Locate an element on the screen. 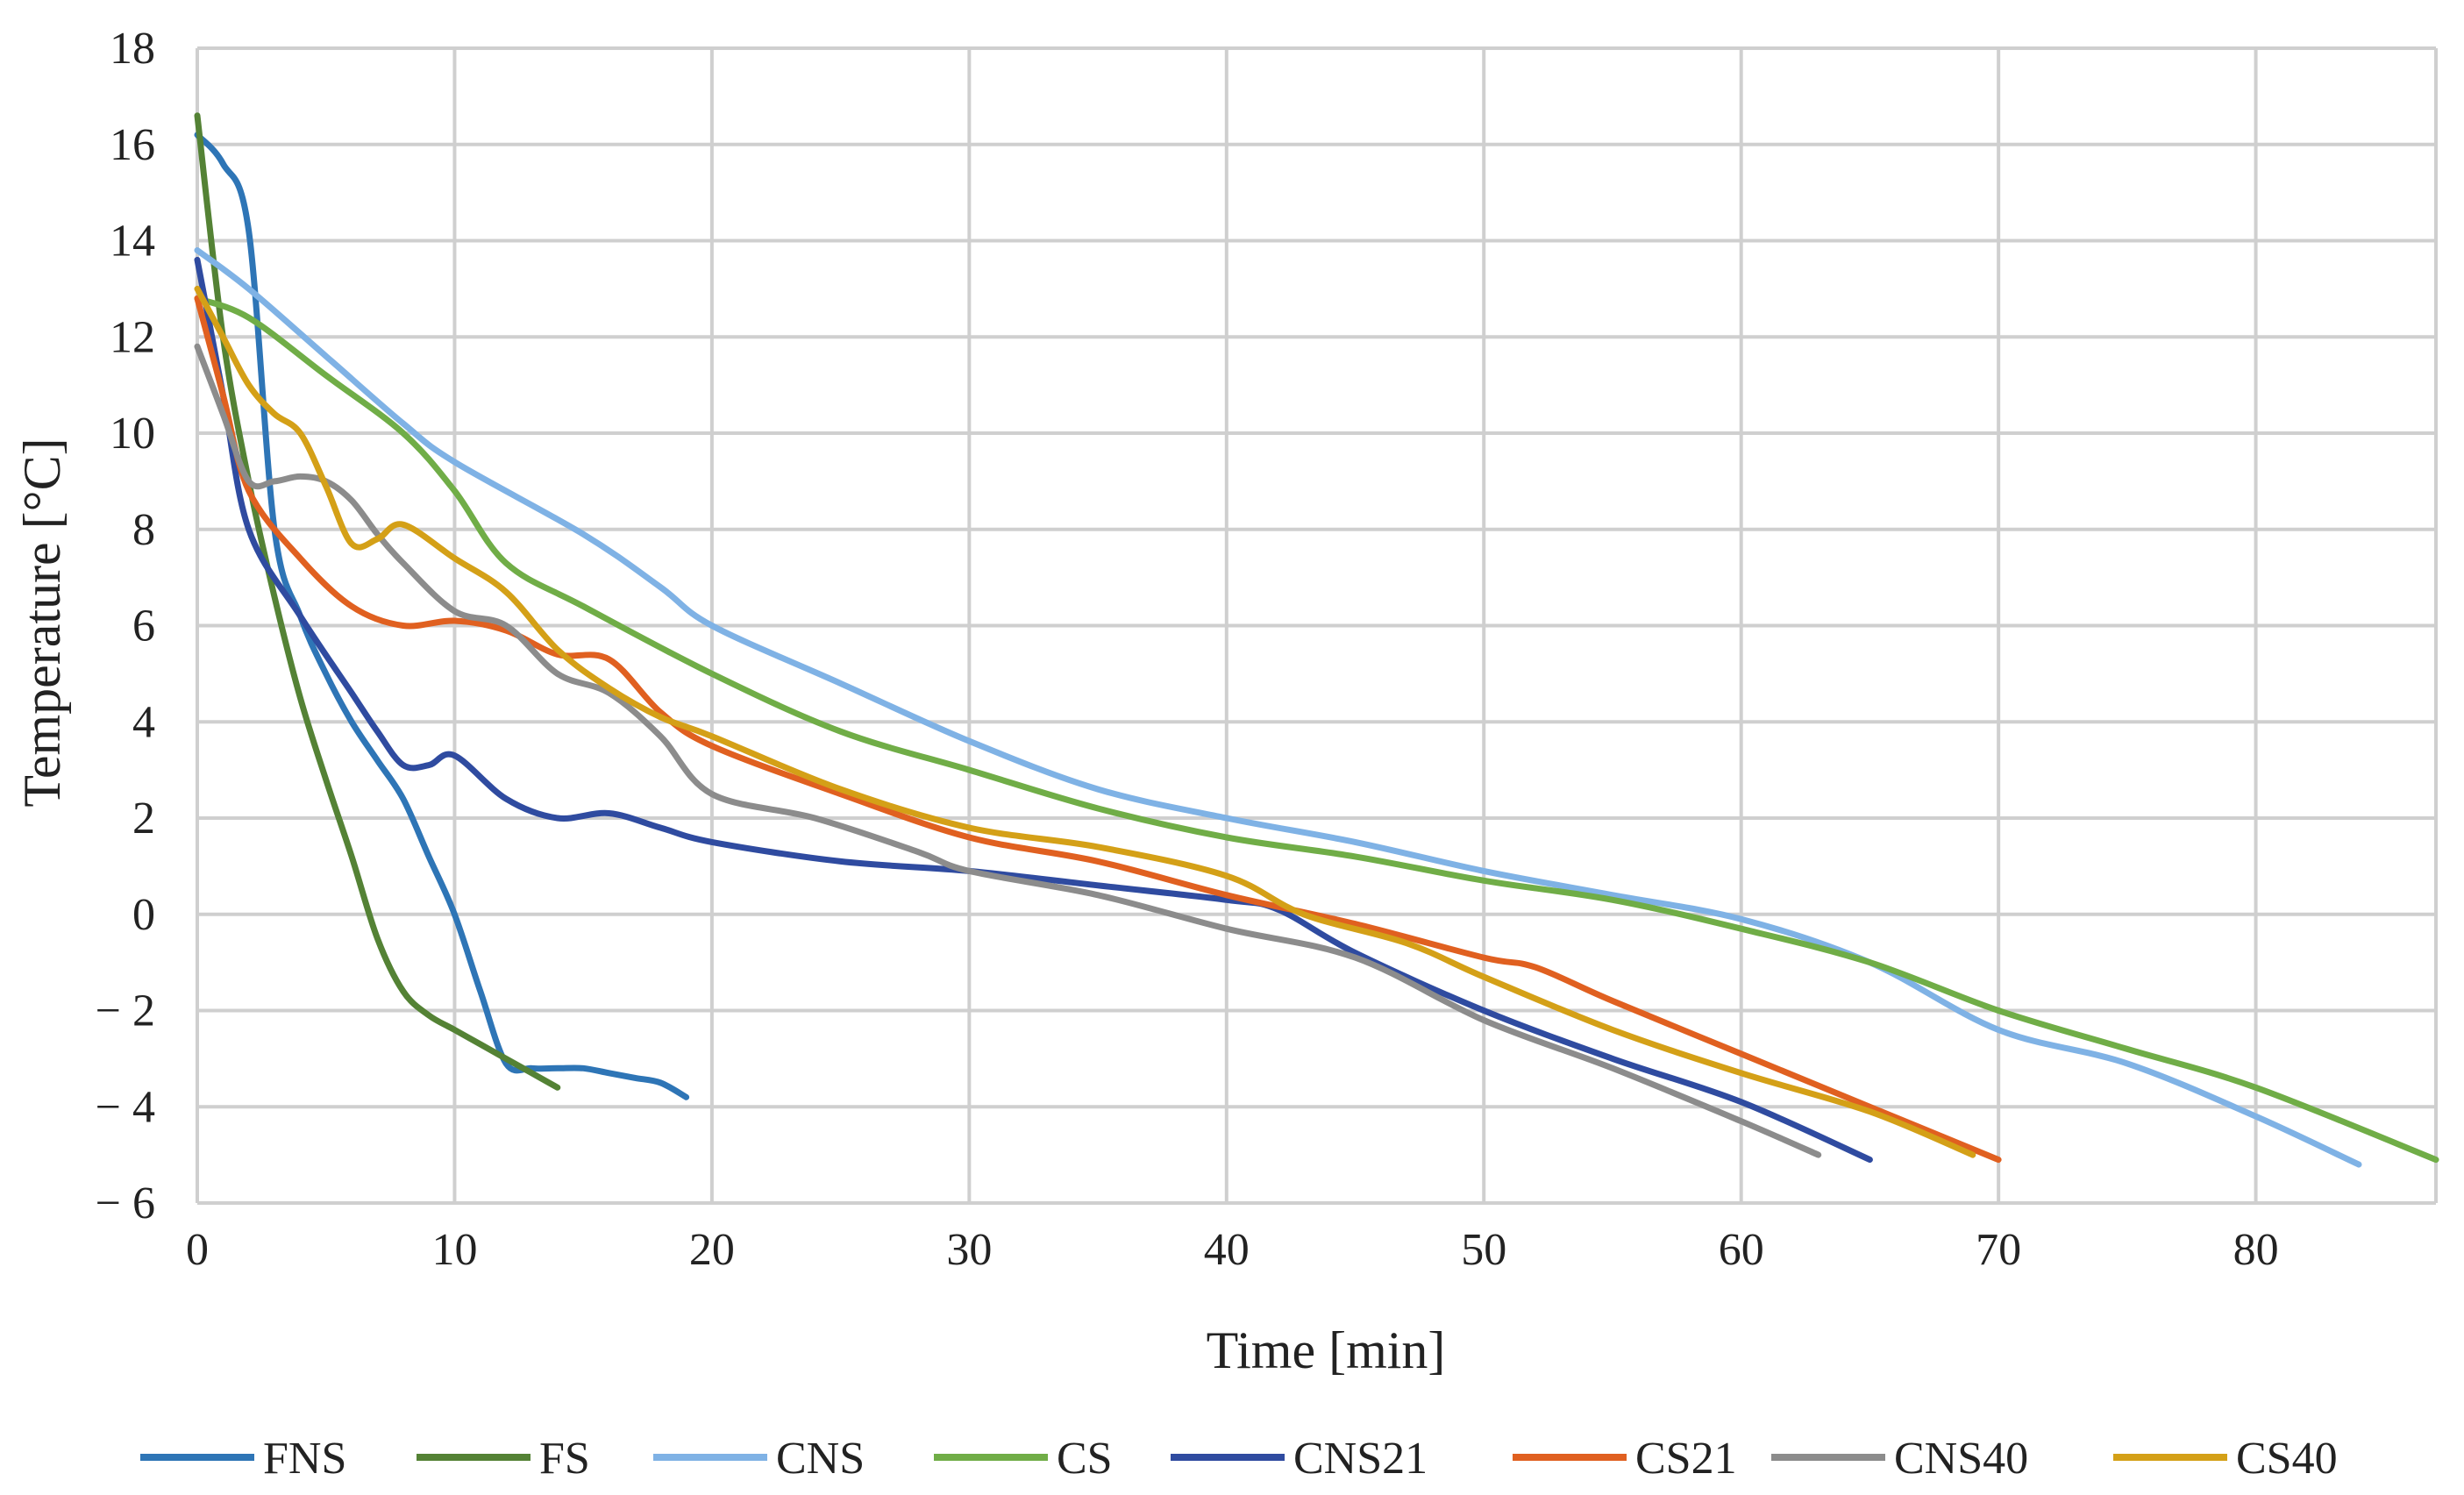  y-tick-label: − 4 is located at coordinates (126, 1107).